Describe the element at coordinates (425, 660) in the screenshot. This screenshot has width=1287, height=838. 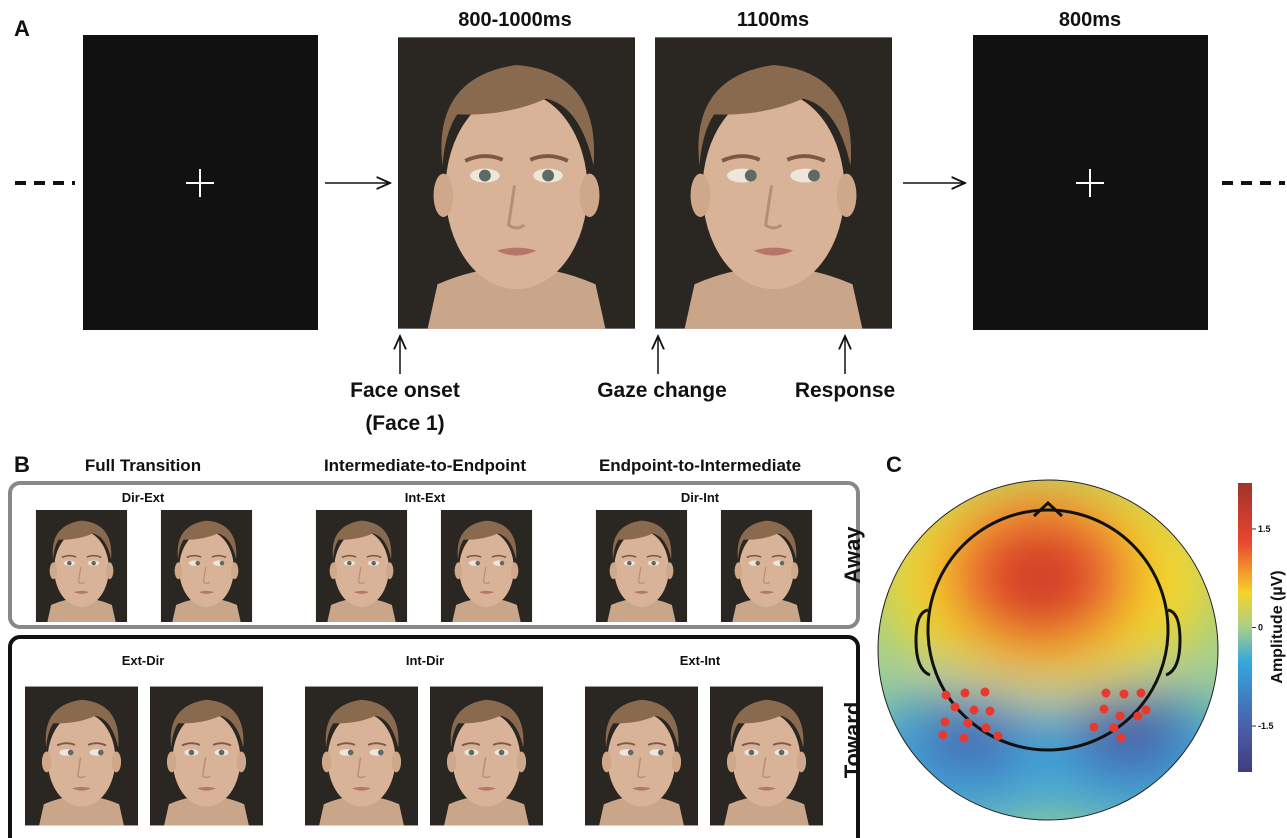
I see `condition-label: Int-Dir` at that location.